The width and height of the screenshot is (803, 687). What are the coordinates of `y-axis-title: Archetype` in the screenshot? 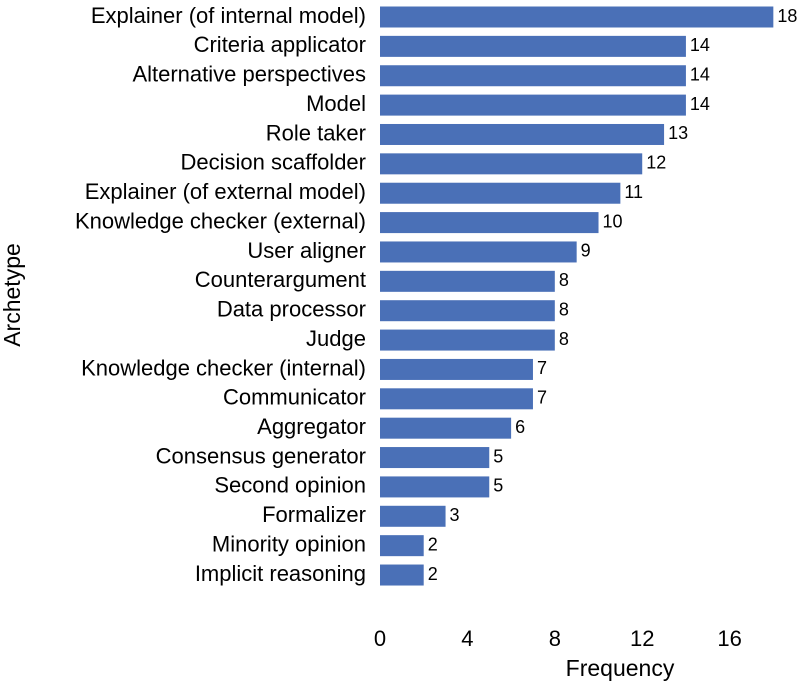 It's located at (12, 295).